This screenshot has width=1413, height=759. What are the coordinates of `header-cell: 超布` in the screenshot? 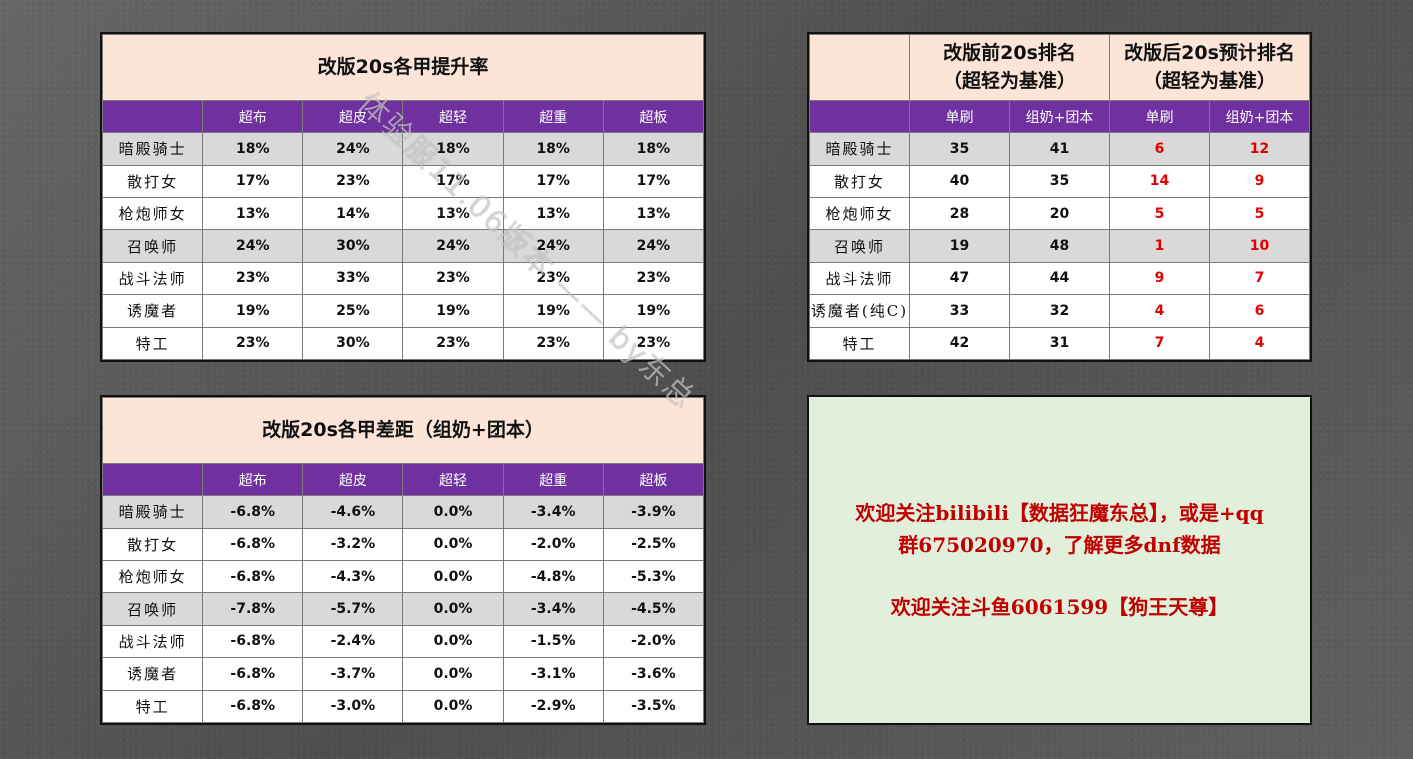 It's located at (253, 479).